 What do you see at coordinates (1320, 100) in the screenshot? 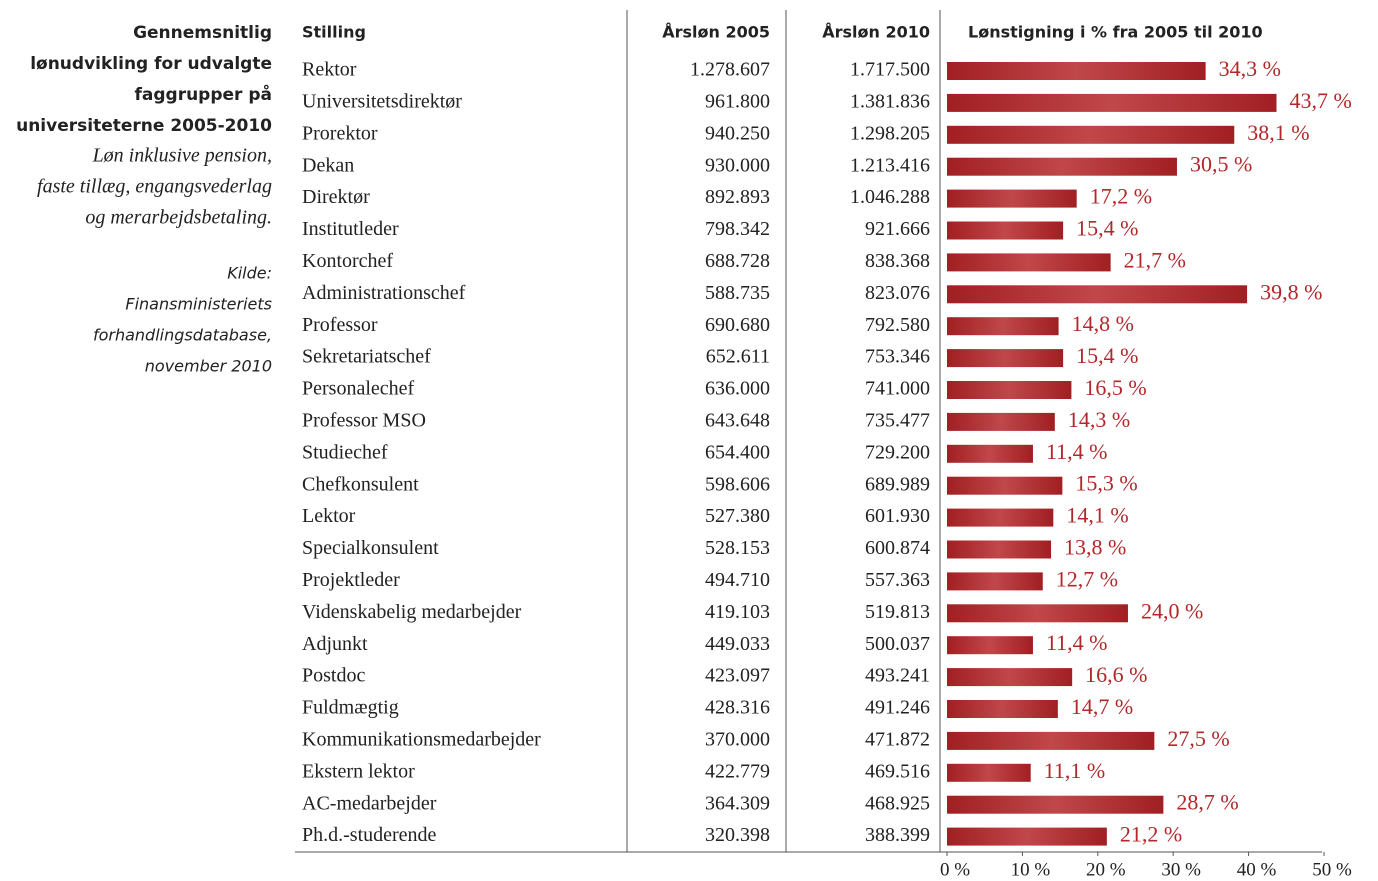
I see `value-label: 43,7 %` at bounding box center [1320, 100].